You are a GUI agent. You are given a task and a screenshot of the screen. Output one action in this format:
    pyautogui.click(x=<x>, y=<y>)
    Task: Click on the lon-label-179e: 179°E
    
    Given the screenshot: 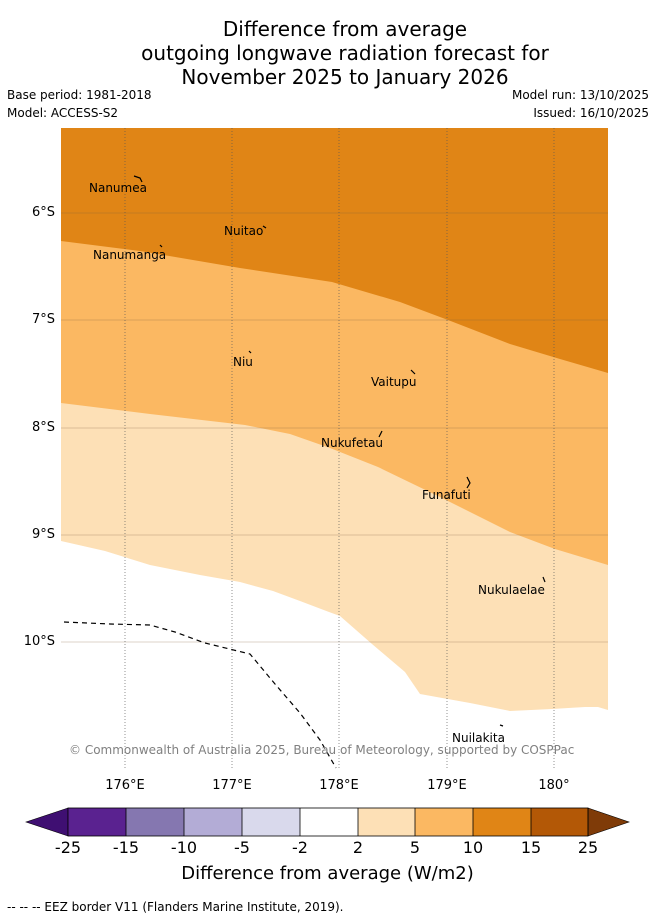 What is the action you would take?
    pyautogui.click(x=447, y=785)
    